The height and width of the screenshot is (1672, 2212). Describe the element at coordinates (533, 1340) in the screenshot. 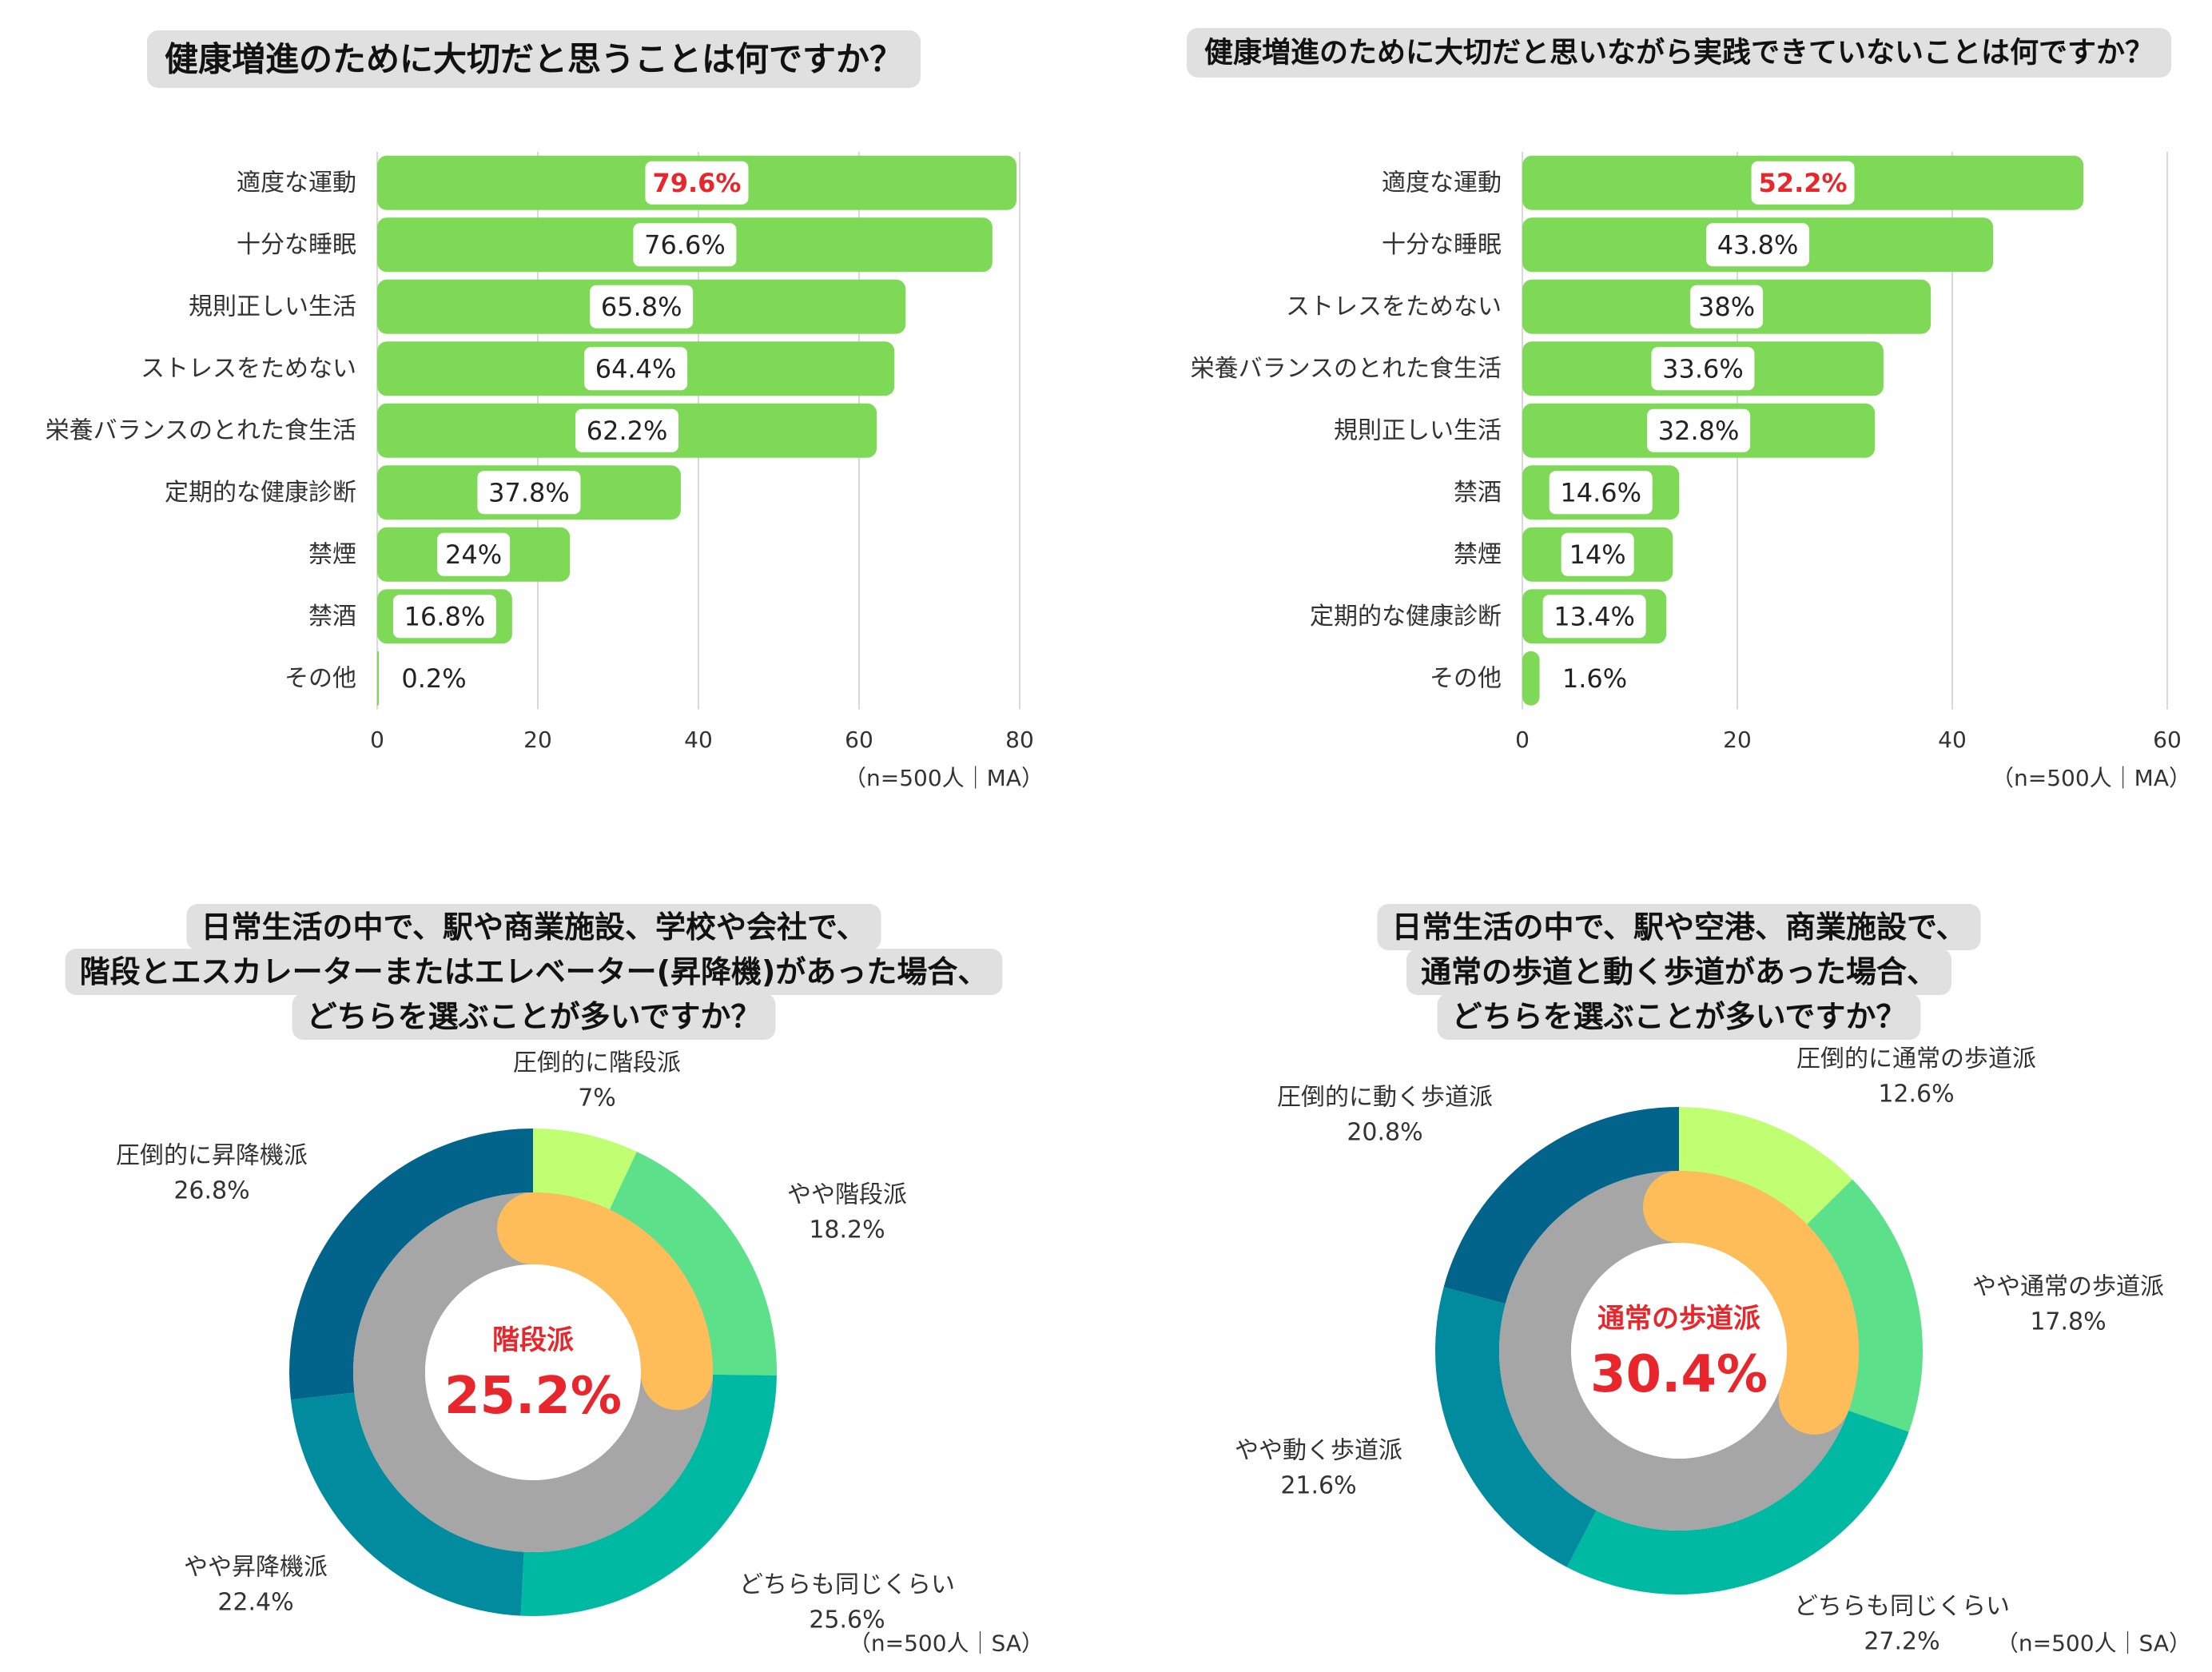

I see `center-label: 階段派` at that location.